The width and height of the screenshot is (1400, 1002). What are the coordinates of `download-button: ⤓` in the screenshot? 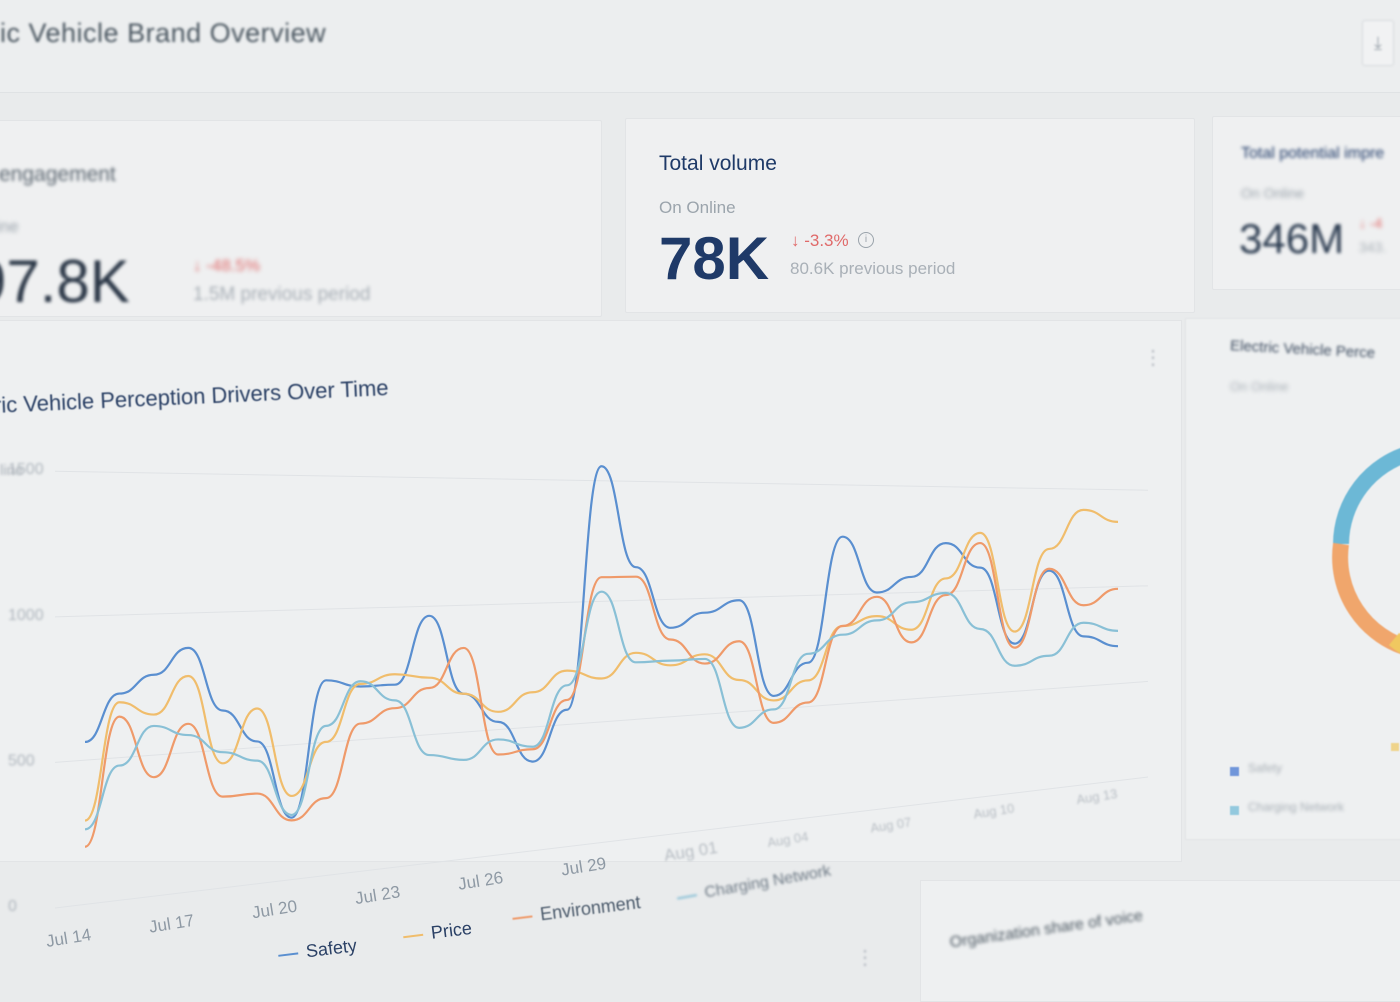 It's located at (1378, 43).